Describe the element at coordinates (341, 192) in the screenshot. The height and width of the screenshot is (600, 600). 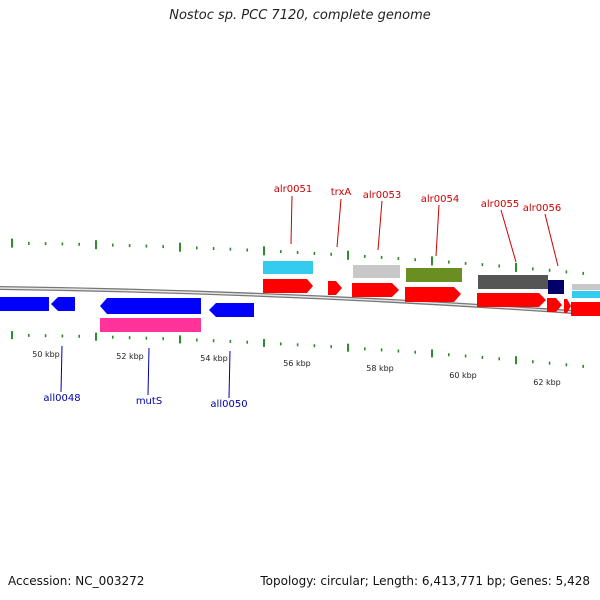
I see `label-trxa: trxA` at that location.